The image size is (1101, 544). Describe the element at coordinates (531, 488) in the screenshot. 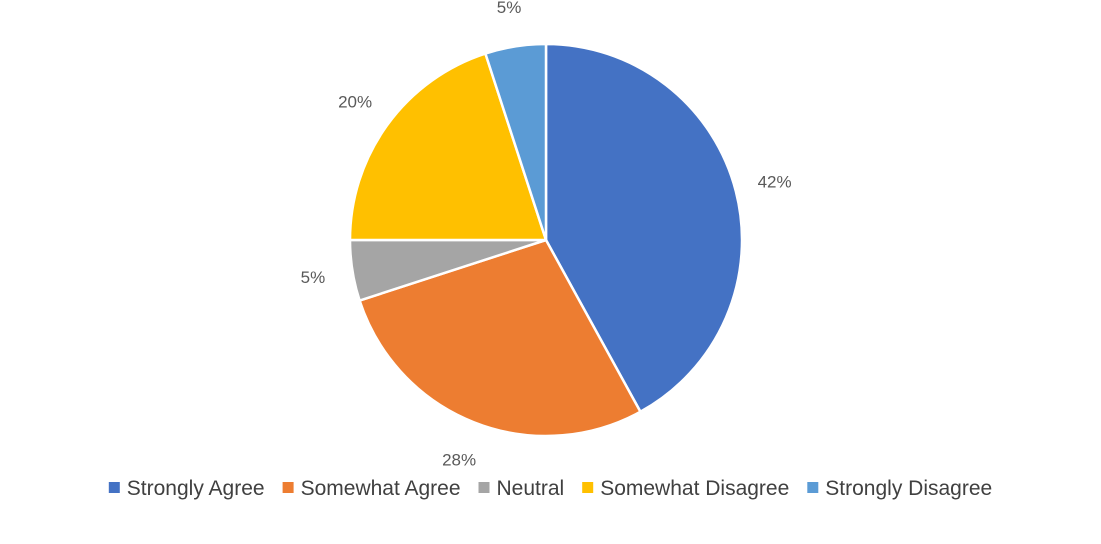

I see `legend-label-neutral: Neutral` at that location.